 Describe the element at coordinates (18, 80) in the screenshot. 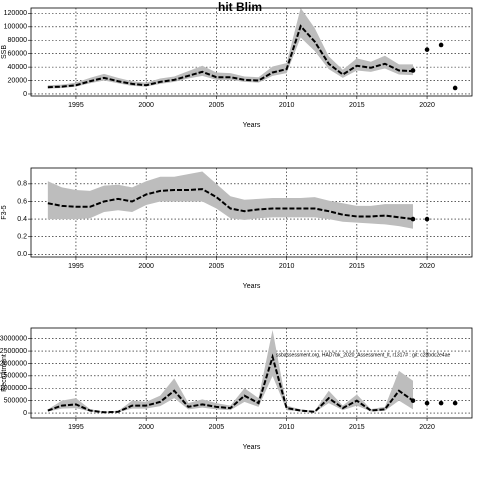

I see `y-tick-label: 20000` at that location.